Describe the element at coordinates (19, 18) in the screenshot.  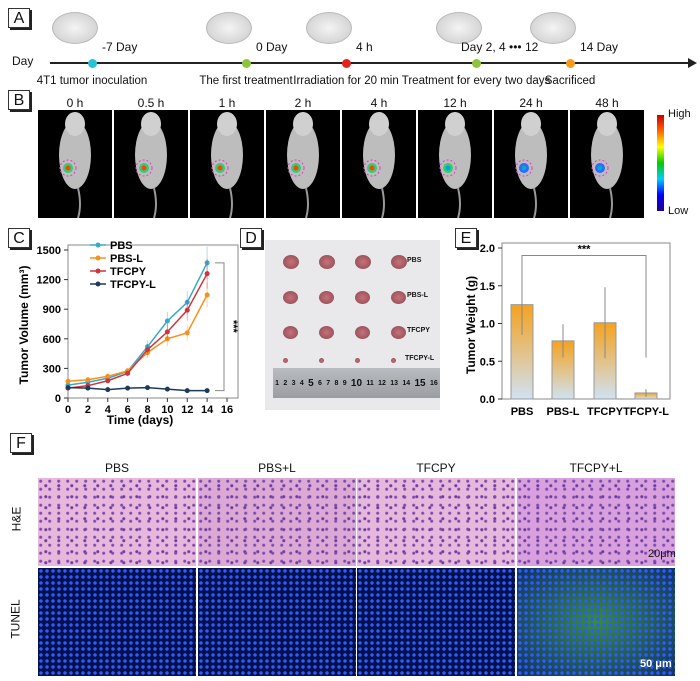
I see `panel-label-a: A` at that location.